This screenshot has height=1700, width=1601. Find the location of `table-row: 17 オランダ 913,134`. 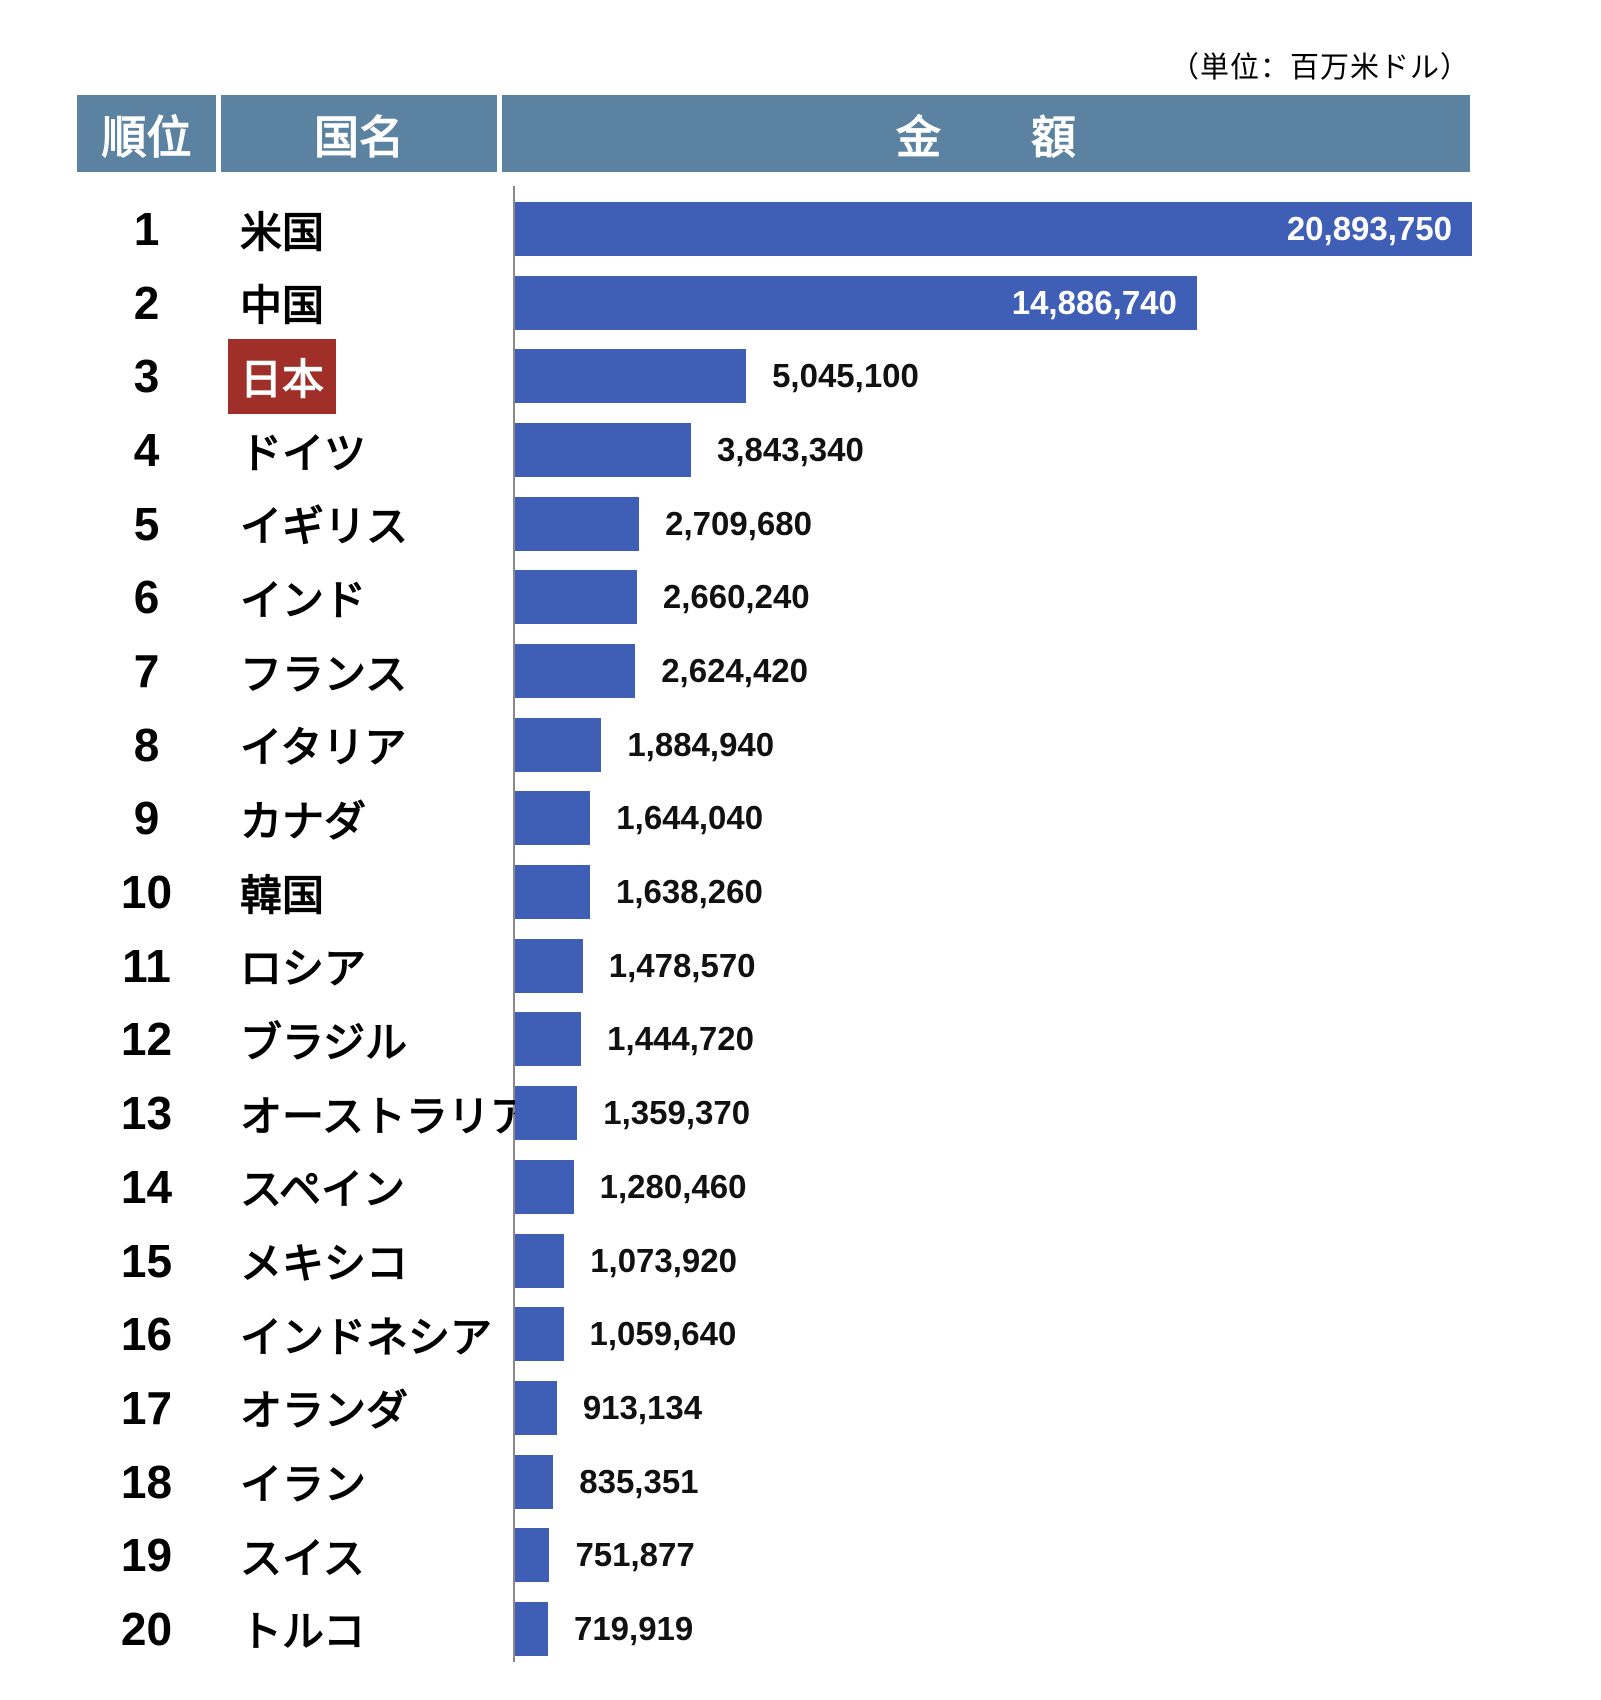

table-row: 17 オランダ 913,134 is located at coordinates (800, 1408).